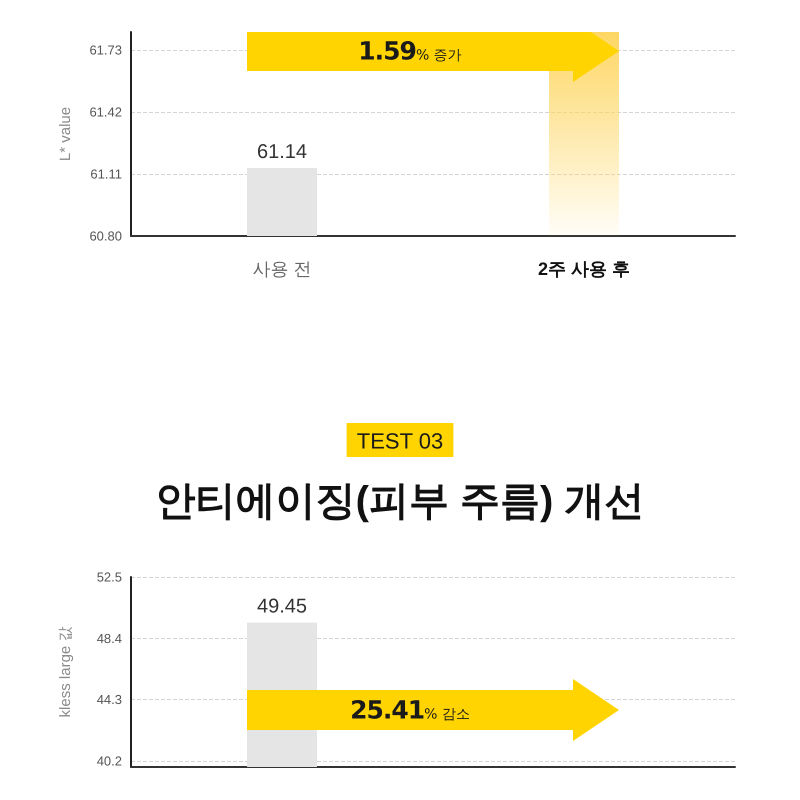 The height and width of the screenshot is (800, 800). I want to click on x-tick-label: 2주 사용 후, so click(584, 269).